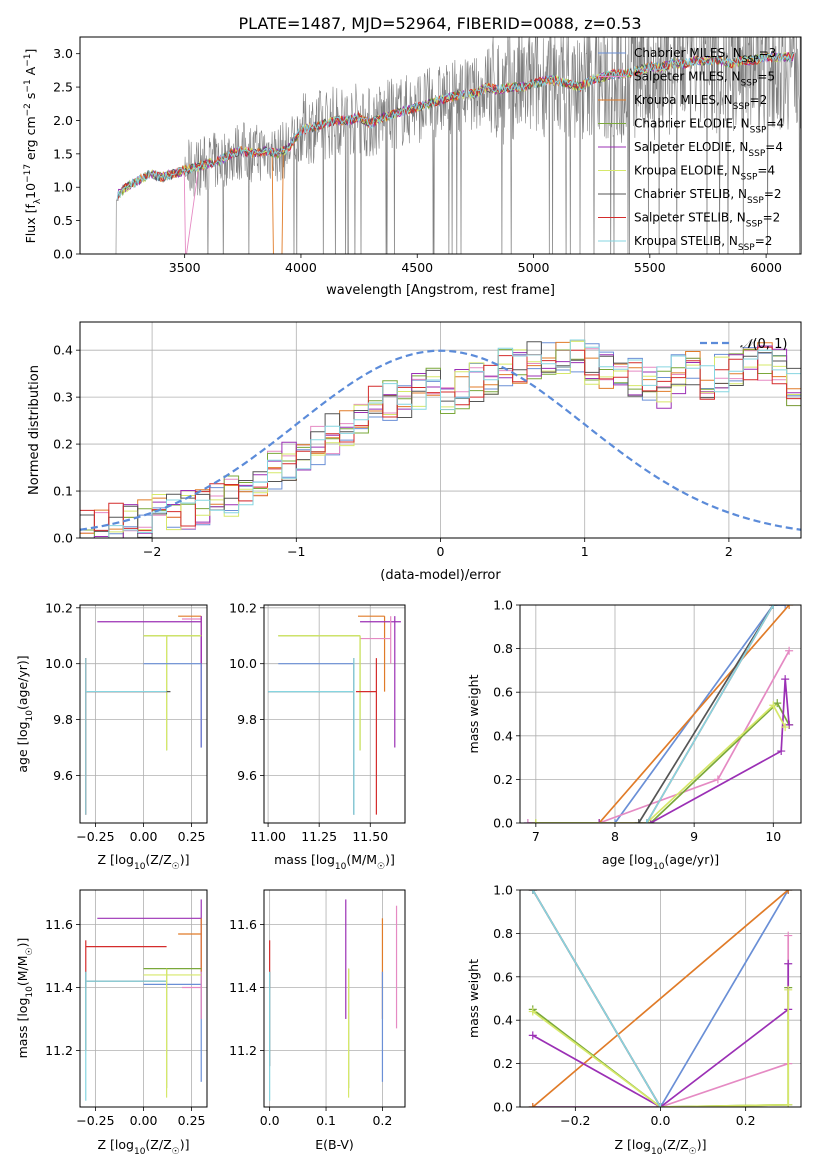 The image size is (819, 1170). Describe the element at coordinates (503, 692) in the screenshot. I see `y-tick-label: 0.6` at that location.